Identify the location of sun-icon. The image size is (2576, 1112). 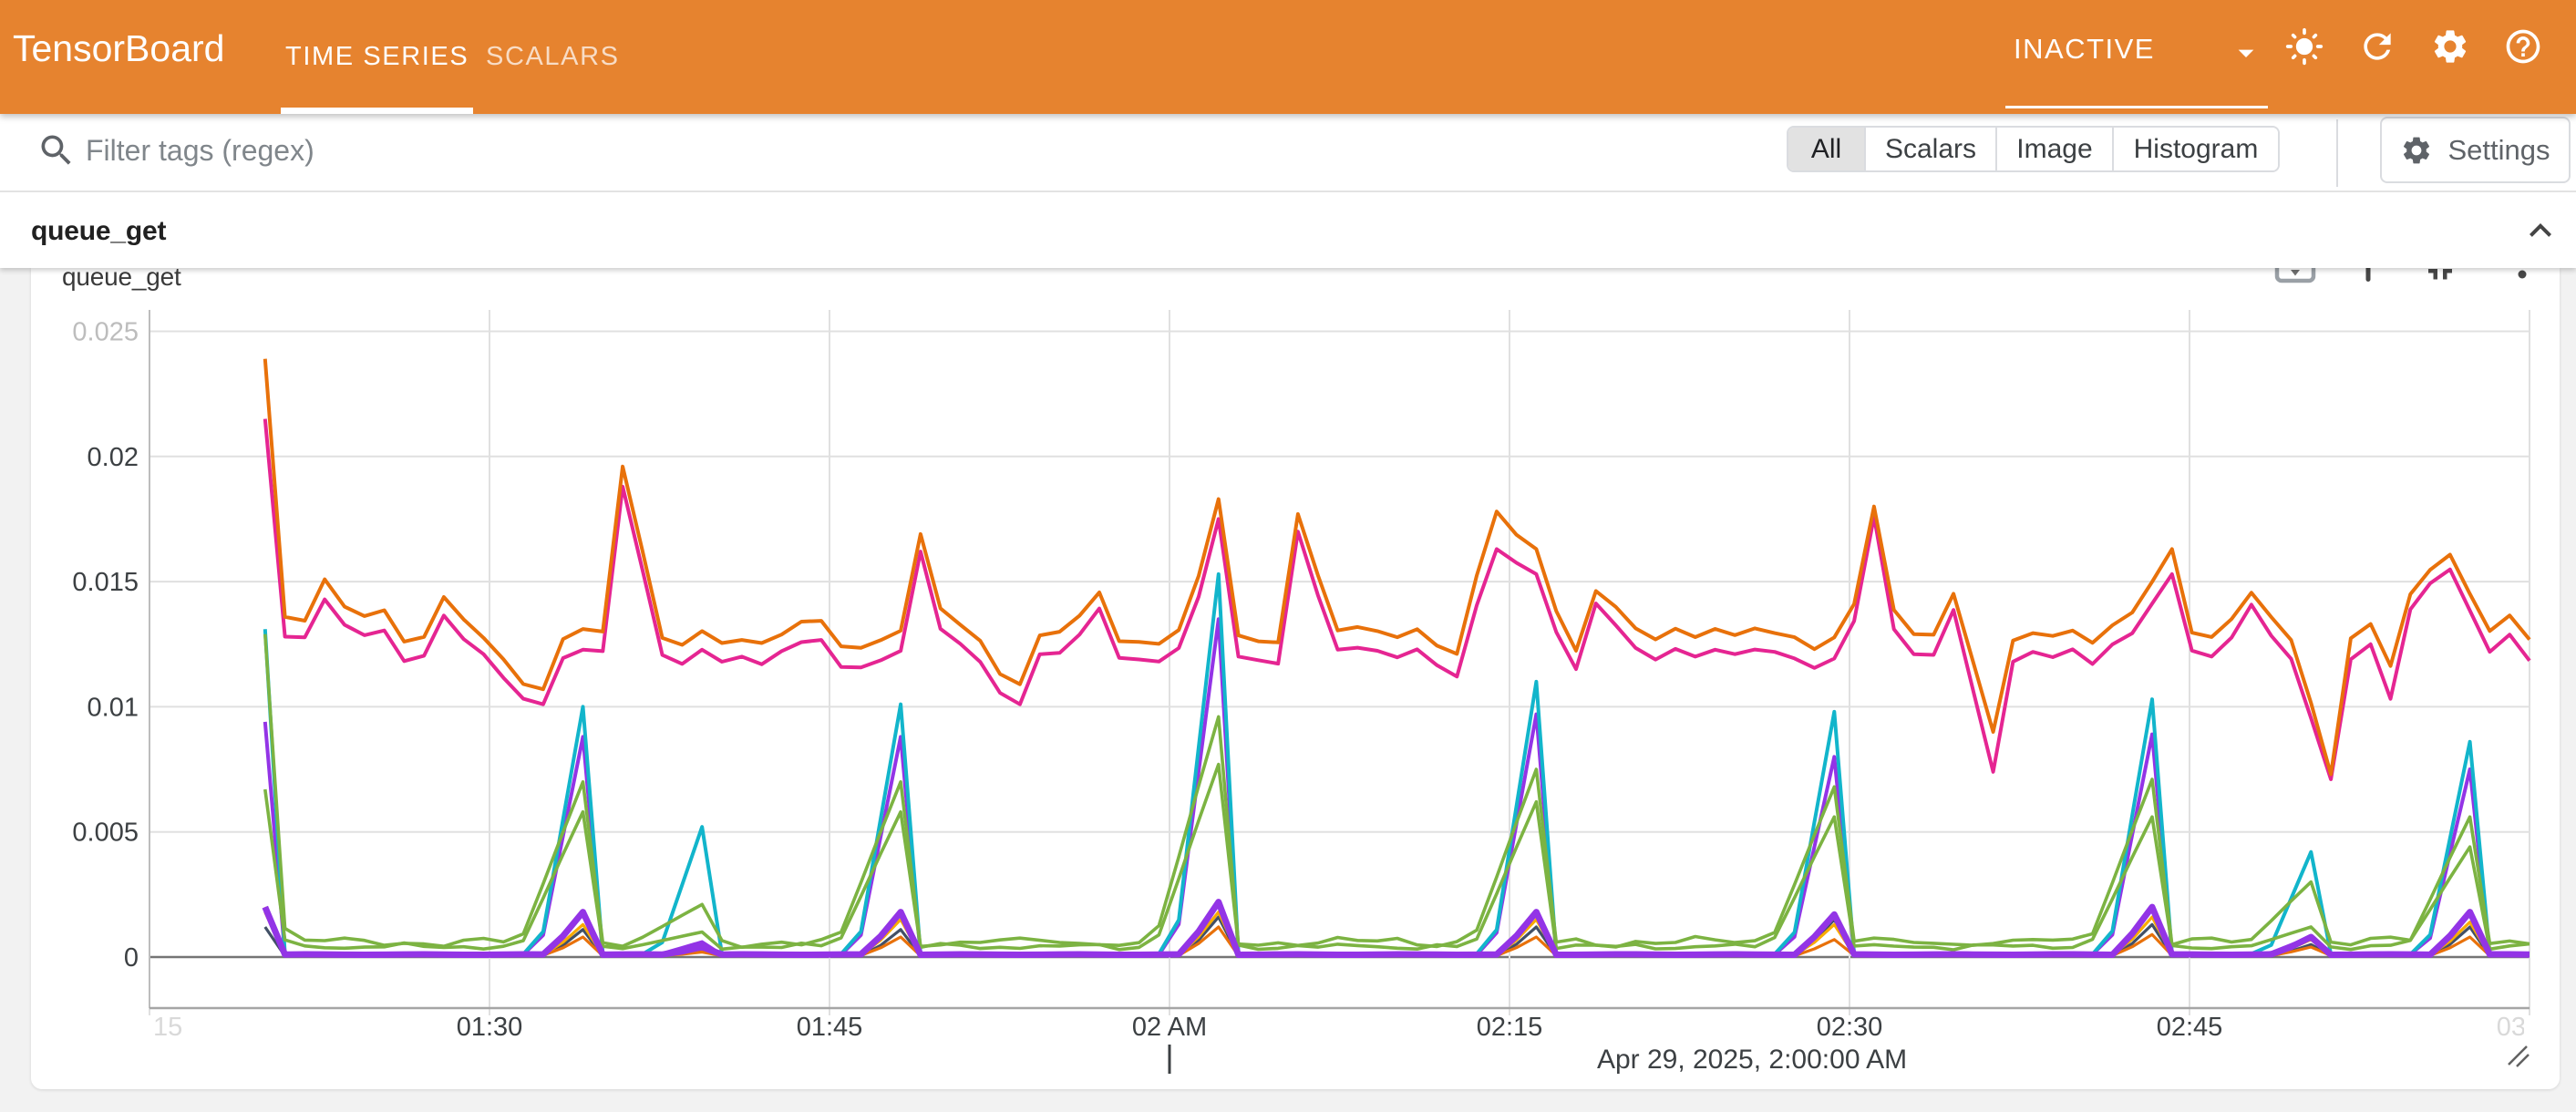
(2304, 46).